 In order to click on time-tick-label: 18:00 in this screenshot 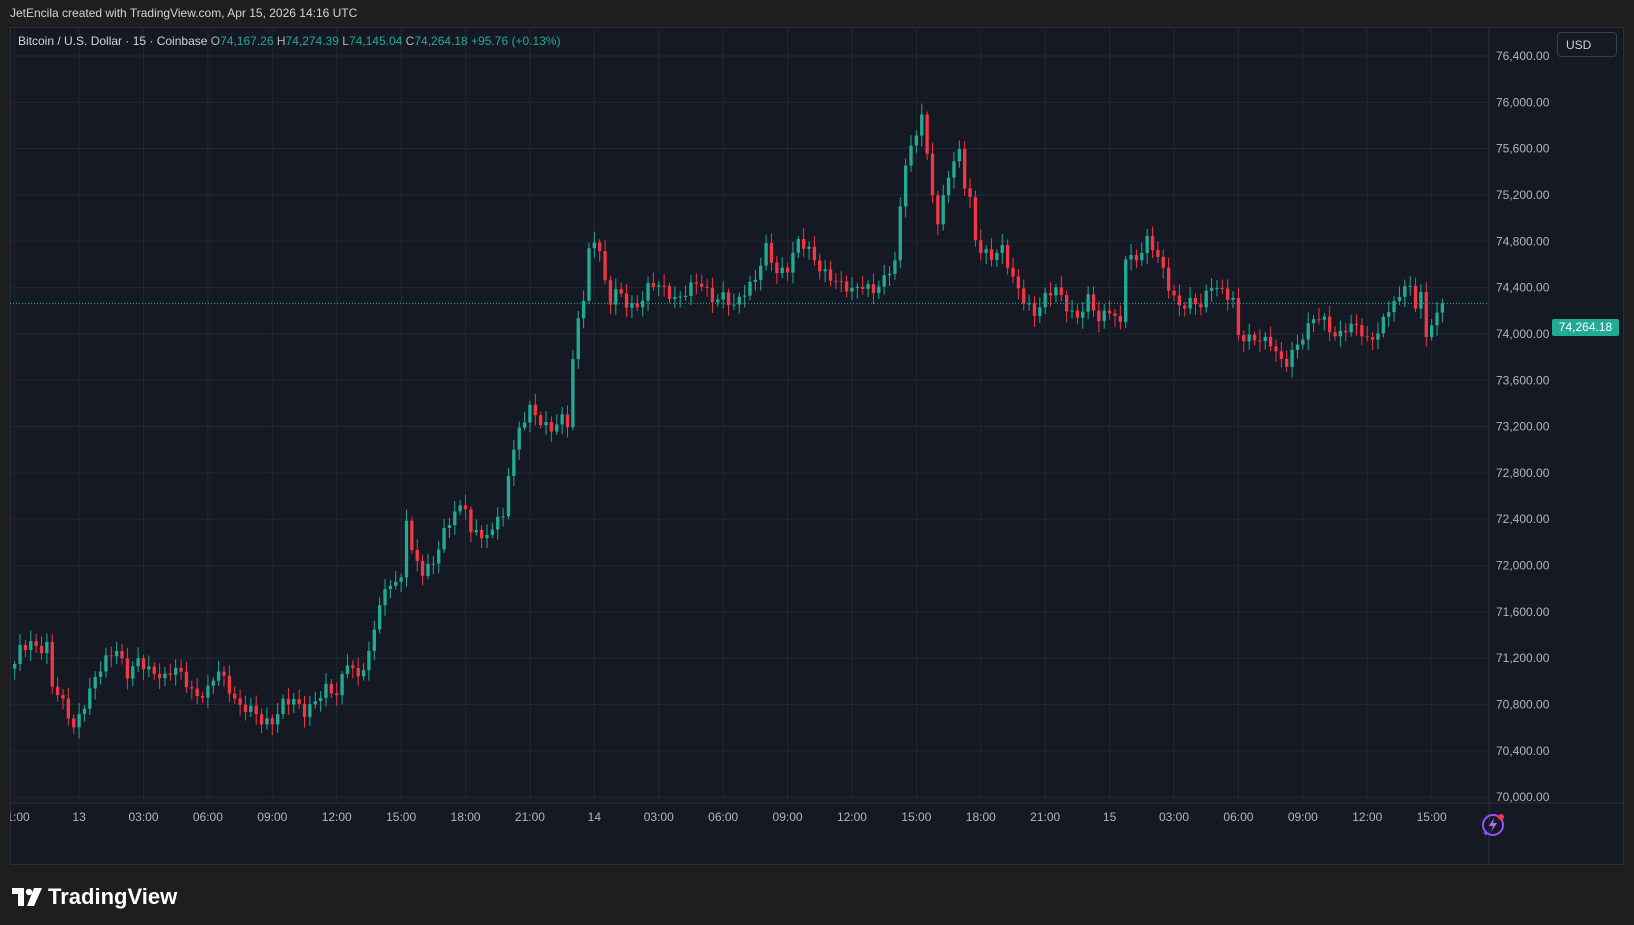, I will do `click(981, 817)`.